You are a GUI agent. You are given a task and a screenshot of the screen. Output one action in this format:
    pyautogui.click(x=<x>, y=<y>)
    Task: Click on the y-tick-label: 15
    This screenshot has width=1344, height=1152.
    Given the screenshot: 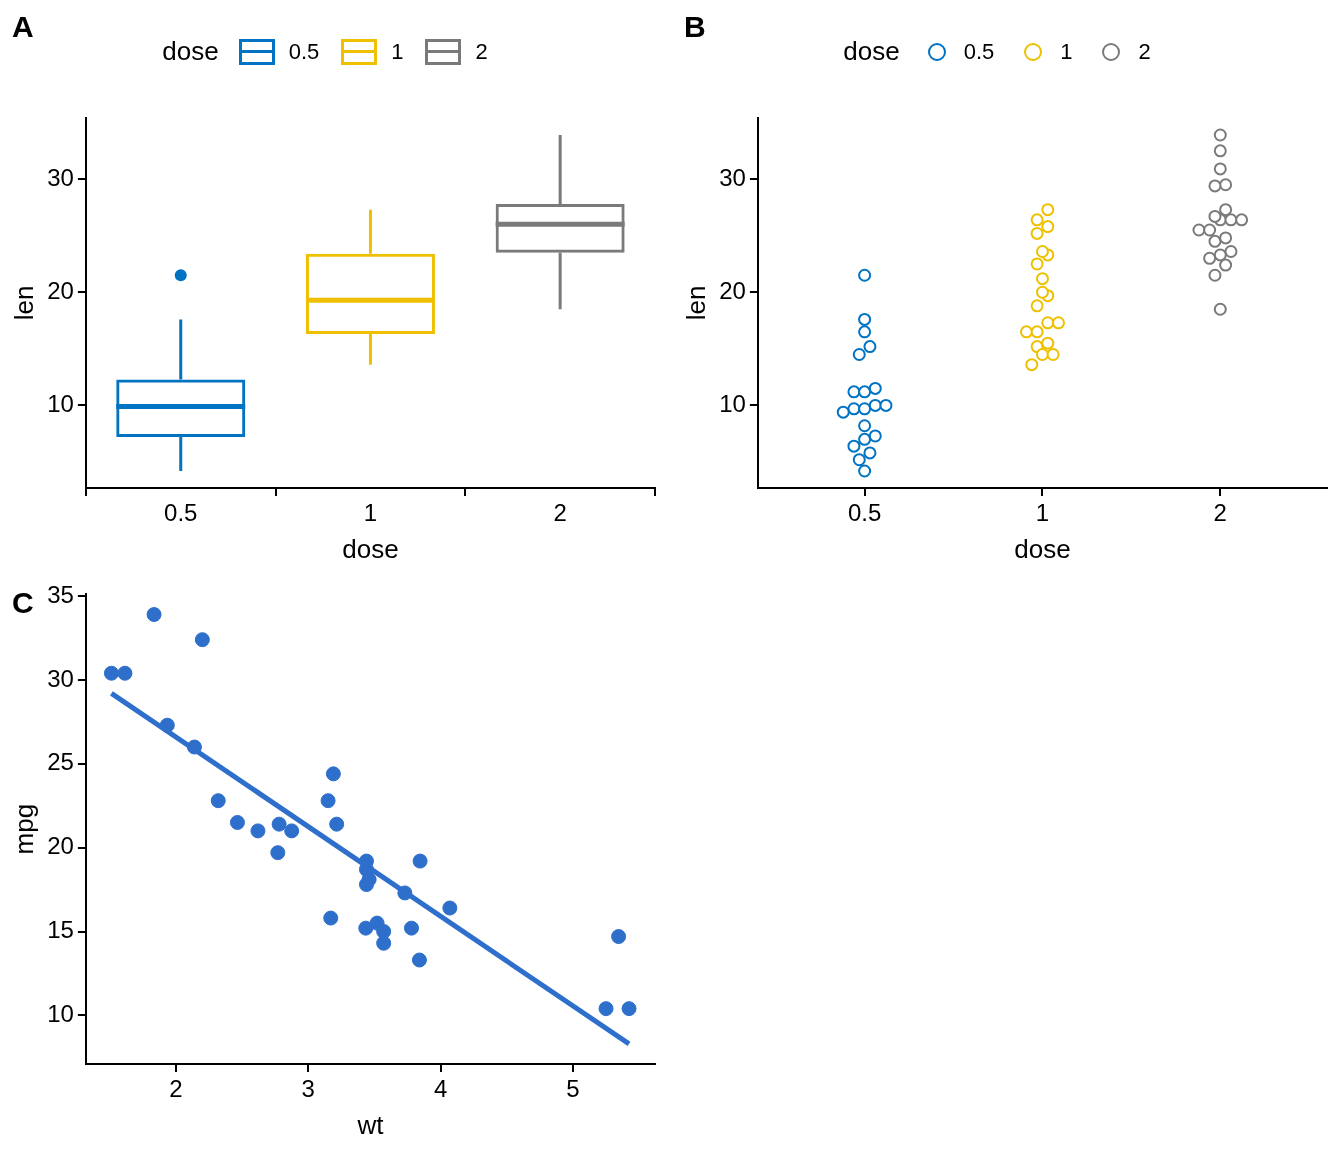 What is the action you would take?
    pyautogui.click(x=60, y=930)
    